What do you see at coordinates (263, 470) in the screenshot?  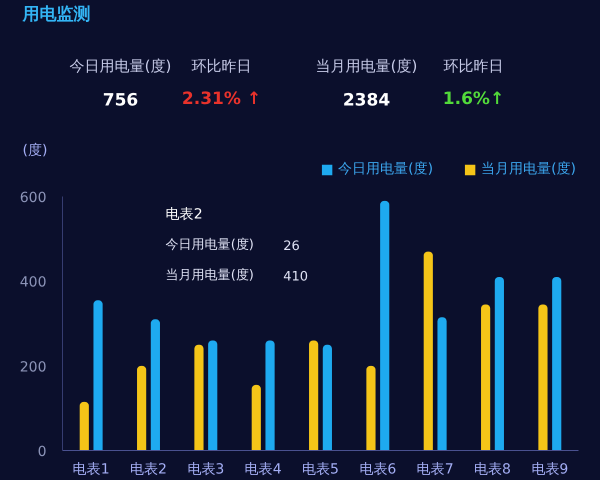 I see `x-tick-label: 电表4` at bounding box center [263, 470].